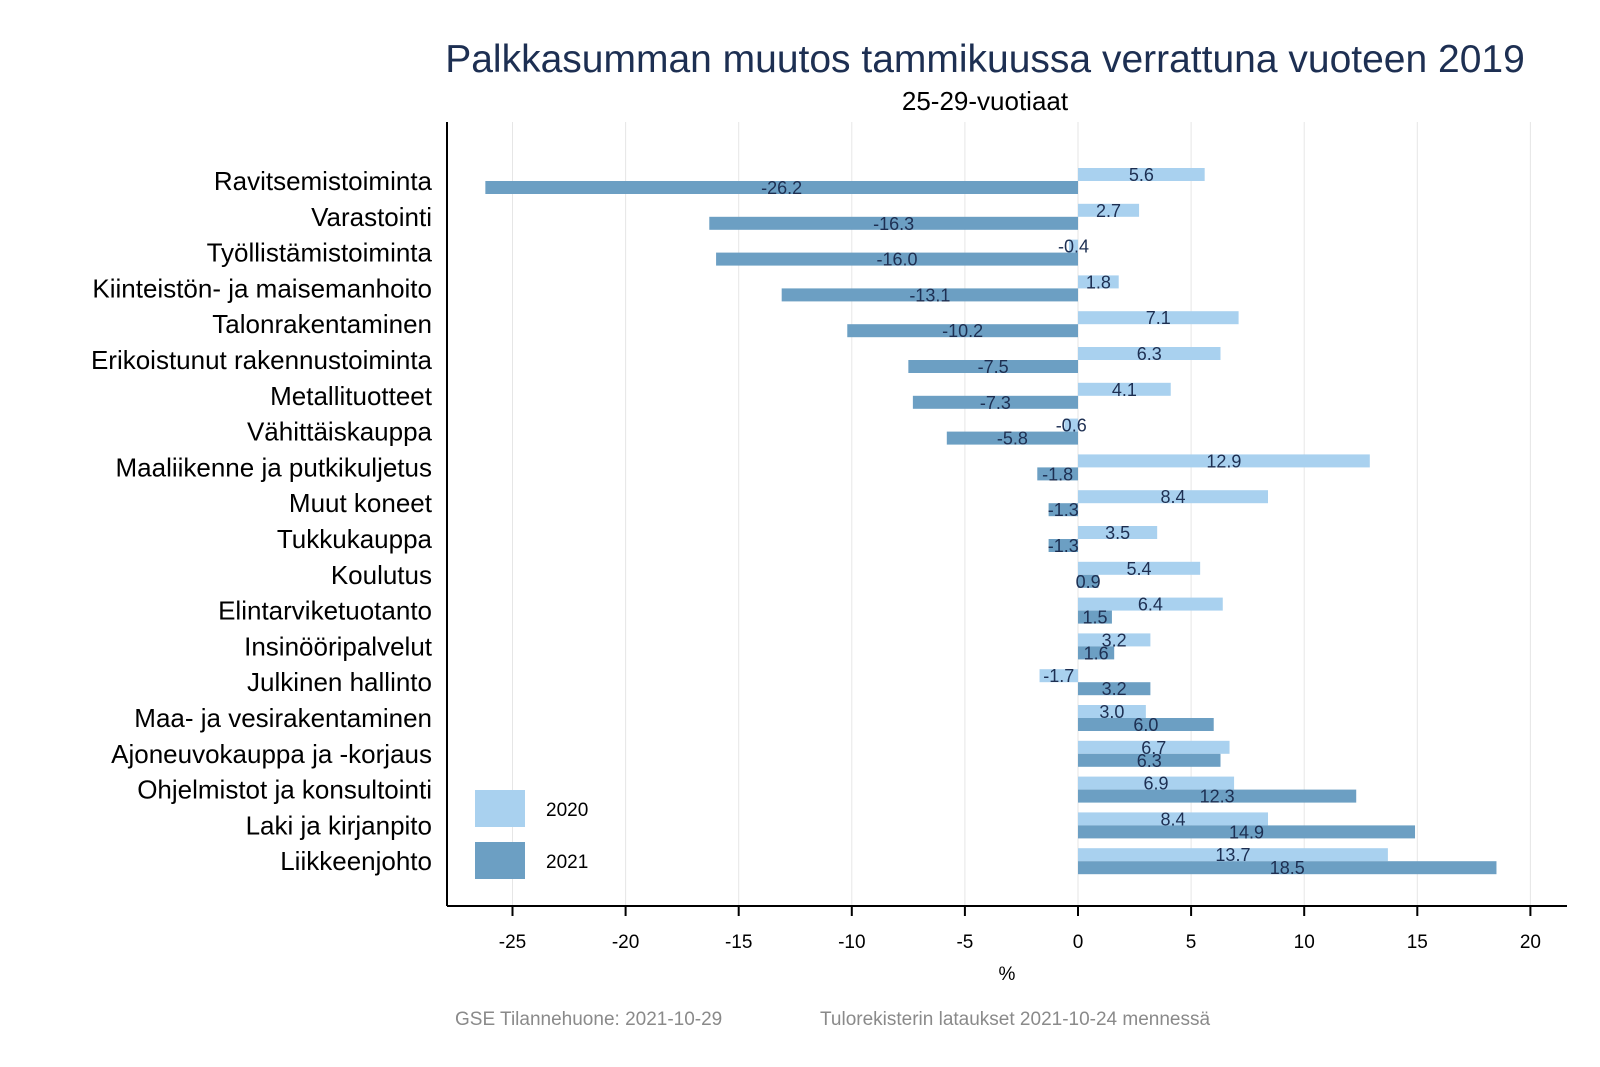 The image size is (1600, 1067). Describe the element at coordinates (851, 942) in the screenshot. I see `x-tick-label: -10` at that location.